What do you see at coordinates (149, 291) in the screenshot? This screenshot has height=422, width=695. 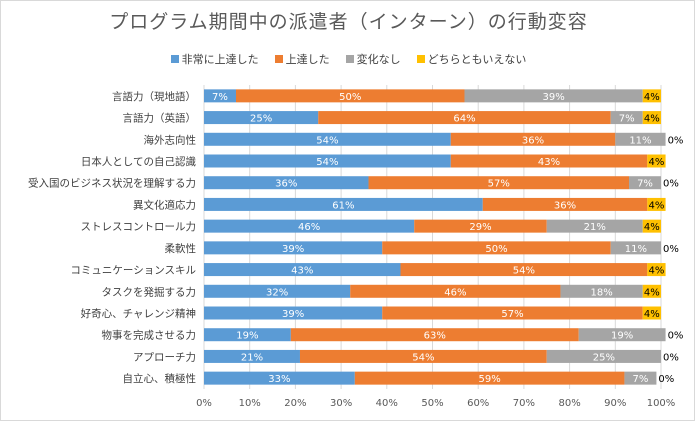 I see `category-label: タスクを発掘する力` at bounding box center [149, 291].